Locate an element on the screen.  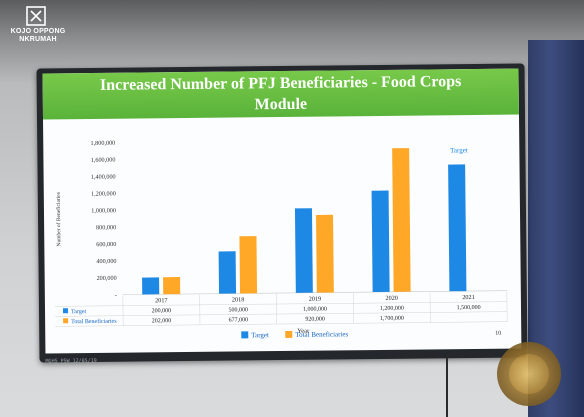
tv-cable is located at coordinates (450, 384).